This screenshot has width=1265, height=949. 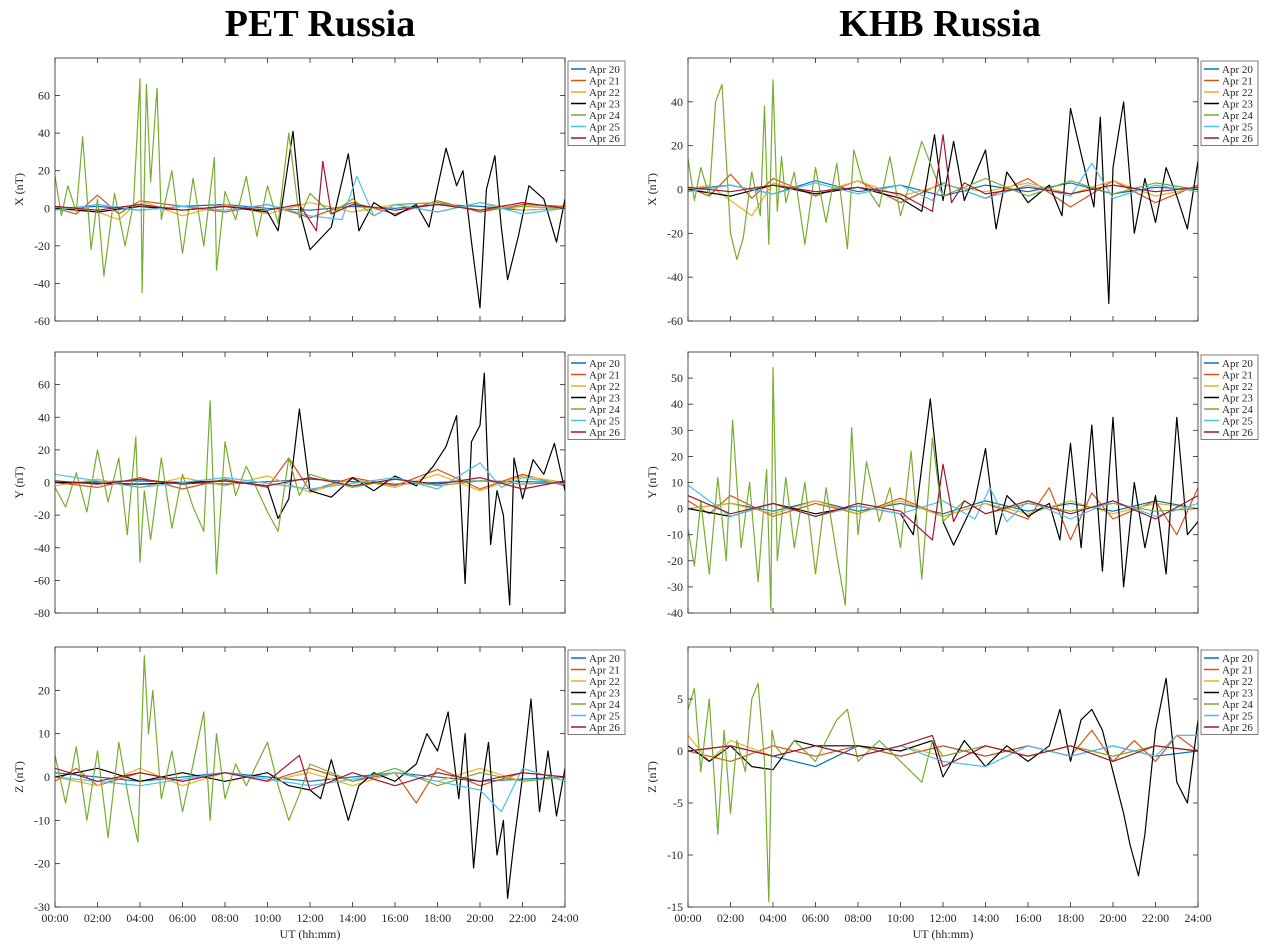 What do you see at coordinates (42, 613) in the screenshot?
I see `y-tick-label: -80` at bounding box center [42, 613].